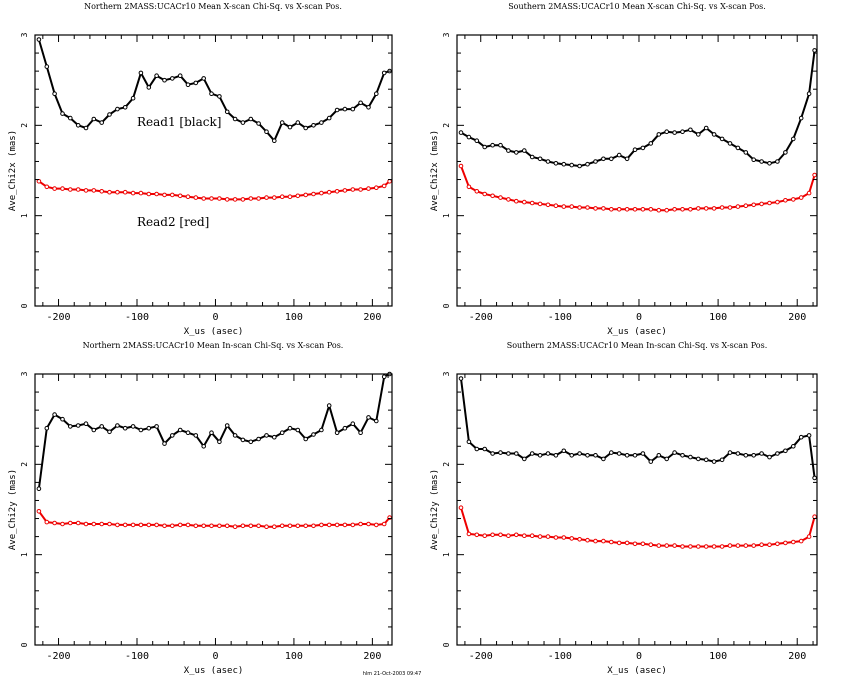 The height and width of the screenshot is (680, 850). Describe the element at coordinates (637, 188) in the screenshot. I see `series-read2` at that location.